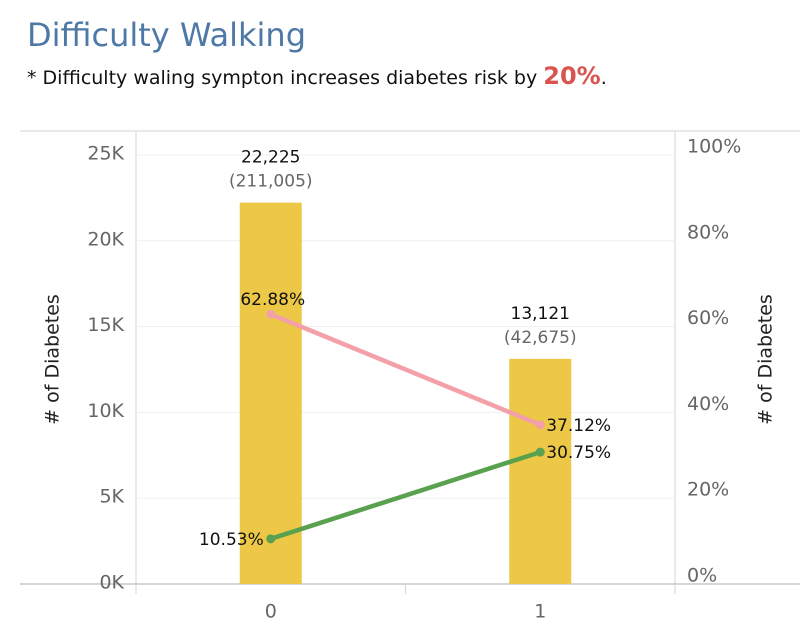  What do you see at coordinates (708, 318) in the screenshot?
I see `y-right-tick-label: 60%` at bounding box center [708, 318].